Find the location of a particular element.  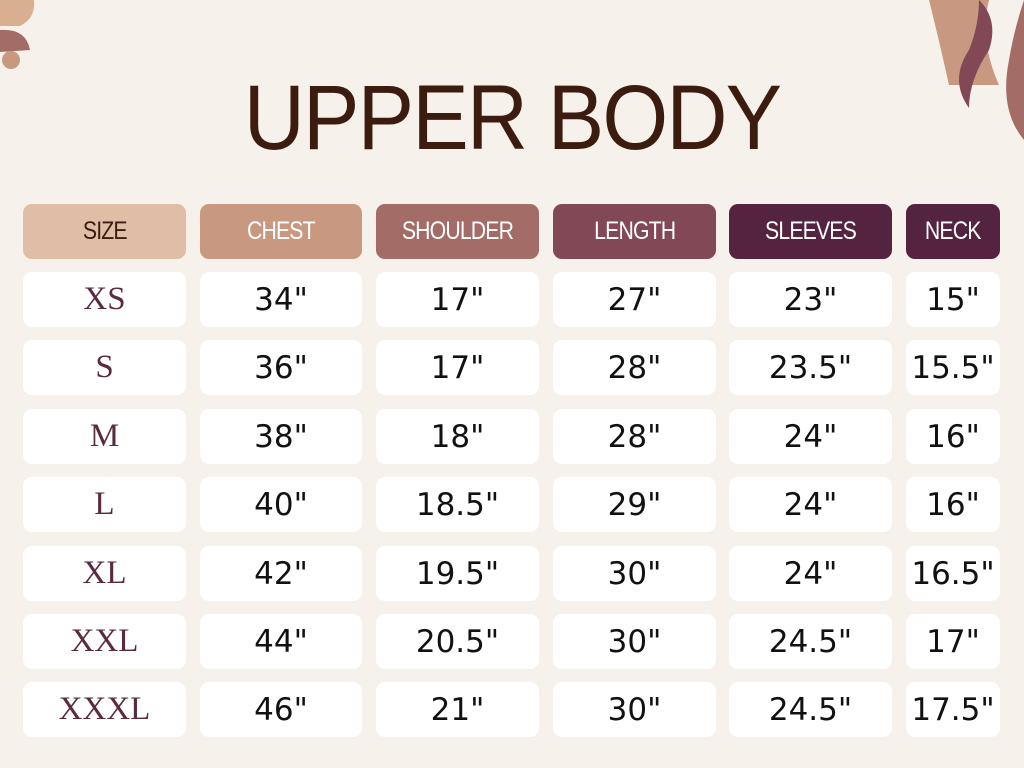

column-header-label: SLEEVES is located at coordinates (811, 231).